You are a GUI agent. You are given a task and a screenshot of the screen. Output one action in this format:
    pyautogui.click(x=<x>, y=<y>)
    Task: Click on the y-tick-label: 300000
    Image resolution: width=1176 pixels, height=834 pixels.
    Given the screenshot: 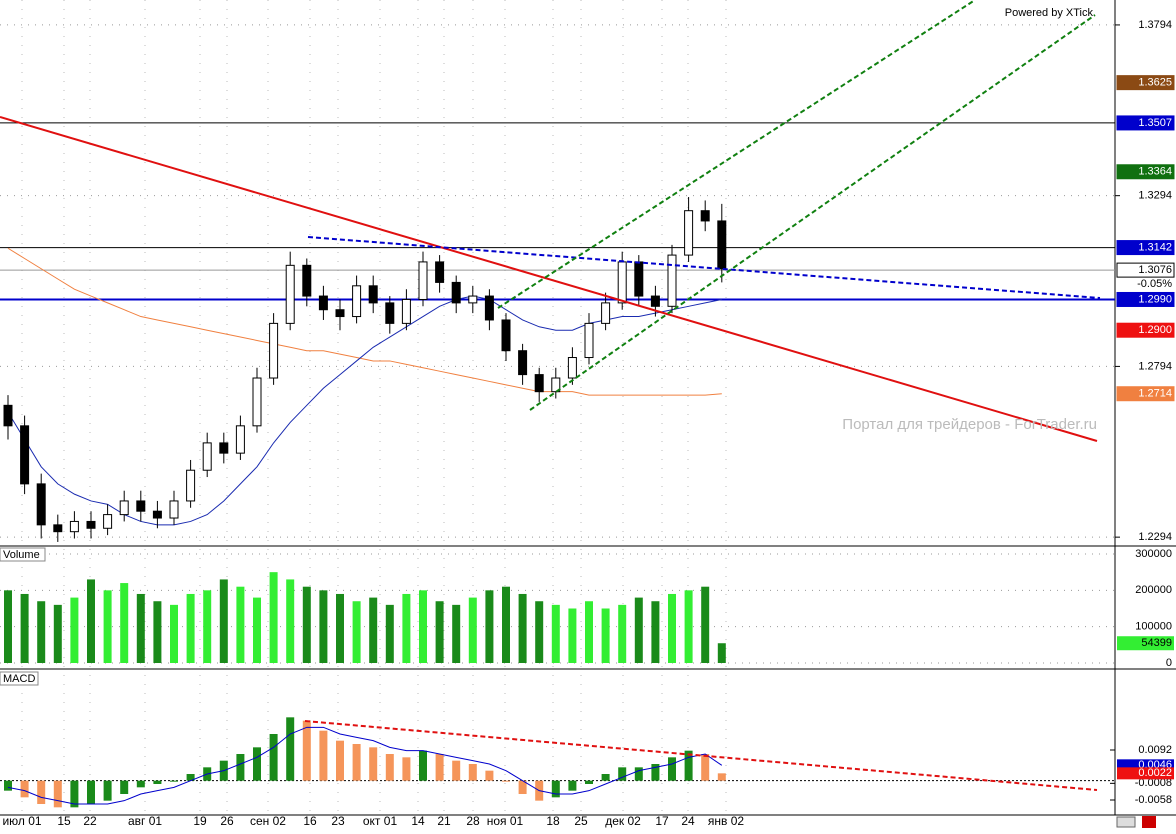 What is the action you would take?
    pyautogui.click(x=1153, y=554)
    